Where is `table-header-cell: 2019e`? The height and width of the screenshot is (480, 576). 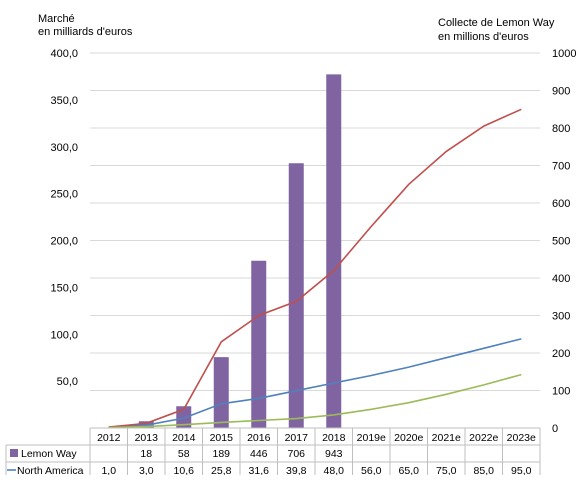
table-header-cell: 2019e is located at coordinates (371, 438).